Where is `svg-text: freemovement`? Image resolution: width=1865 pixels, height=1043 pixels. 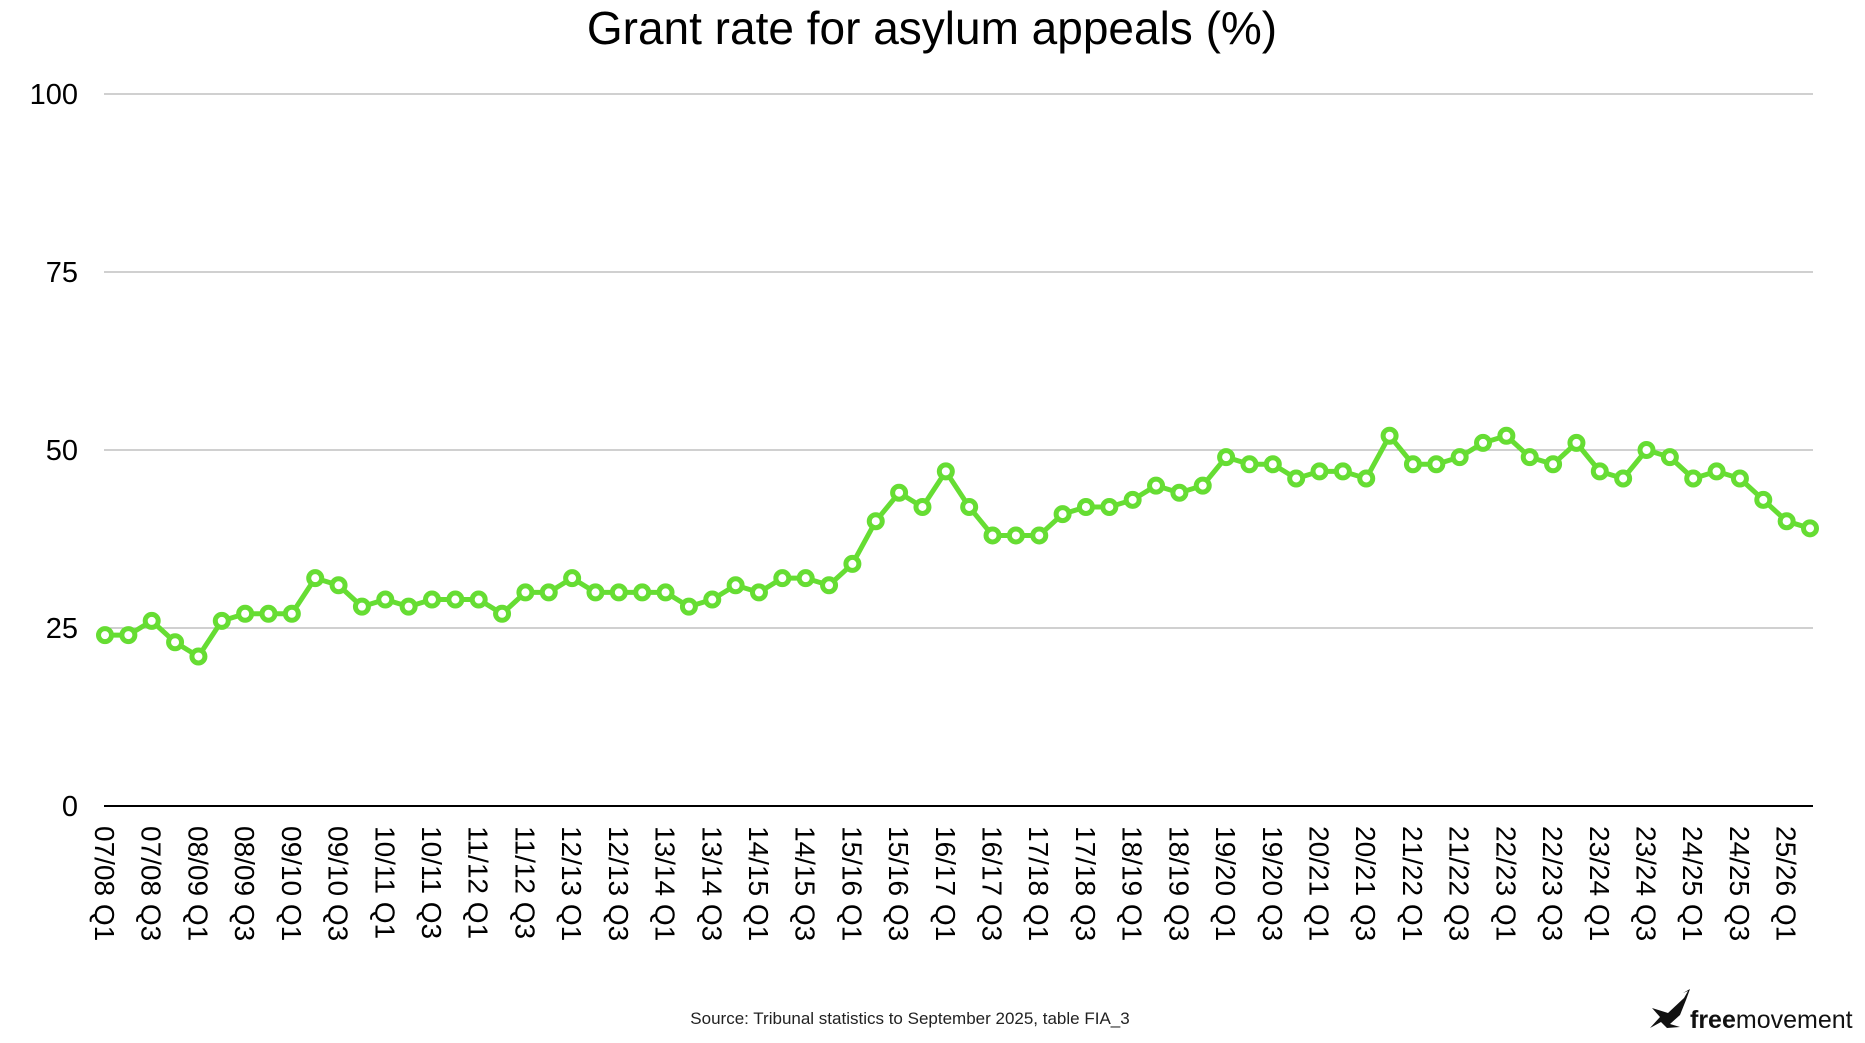
svg-text: freemovement is located at coordinates (1771, 1020).